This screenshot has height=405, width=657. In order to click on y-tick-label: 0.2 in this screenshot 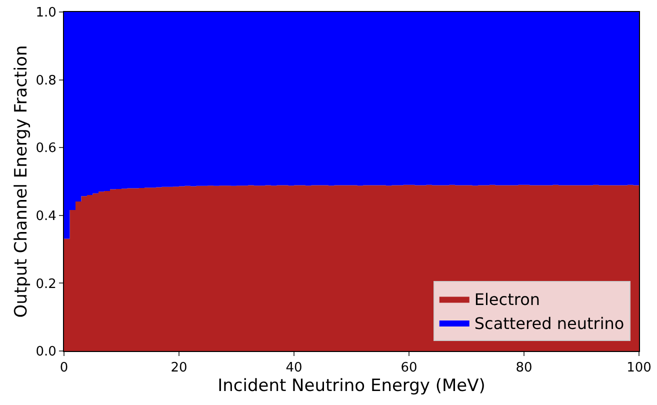, I will do `click(46, 284)`.